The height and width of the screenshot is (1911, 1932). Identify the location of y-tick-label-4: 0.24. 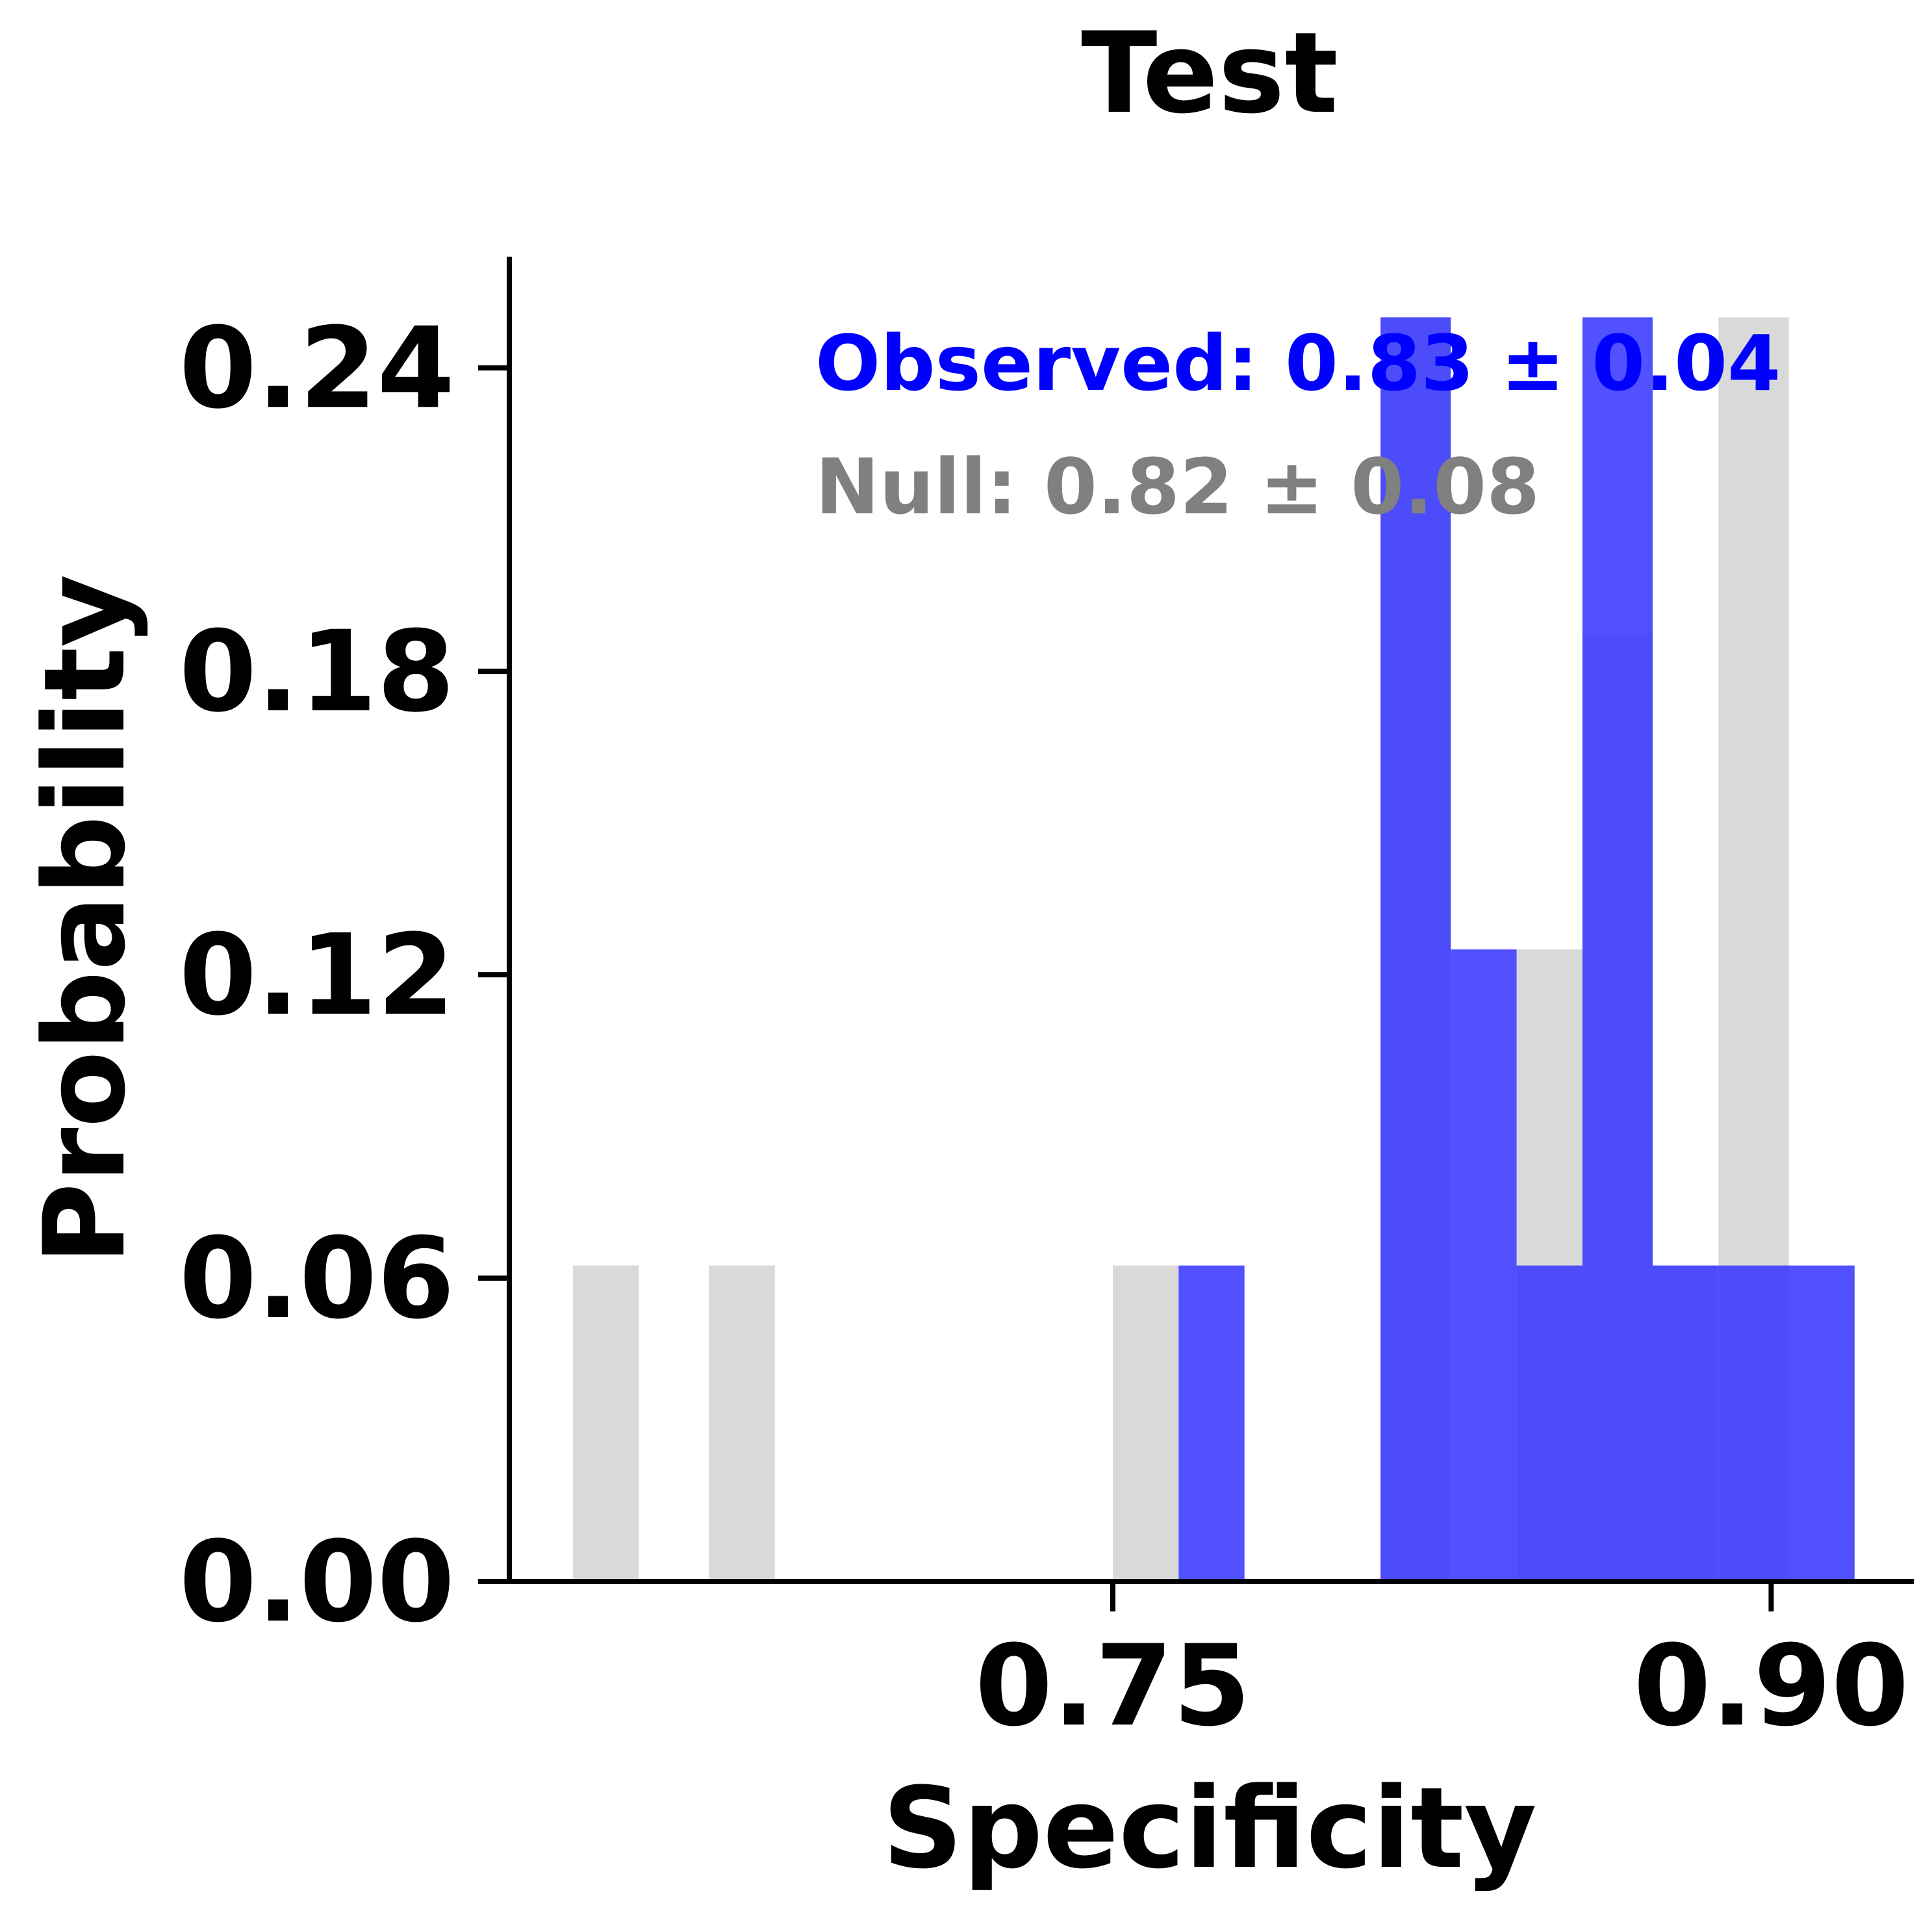
(317, 368).